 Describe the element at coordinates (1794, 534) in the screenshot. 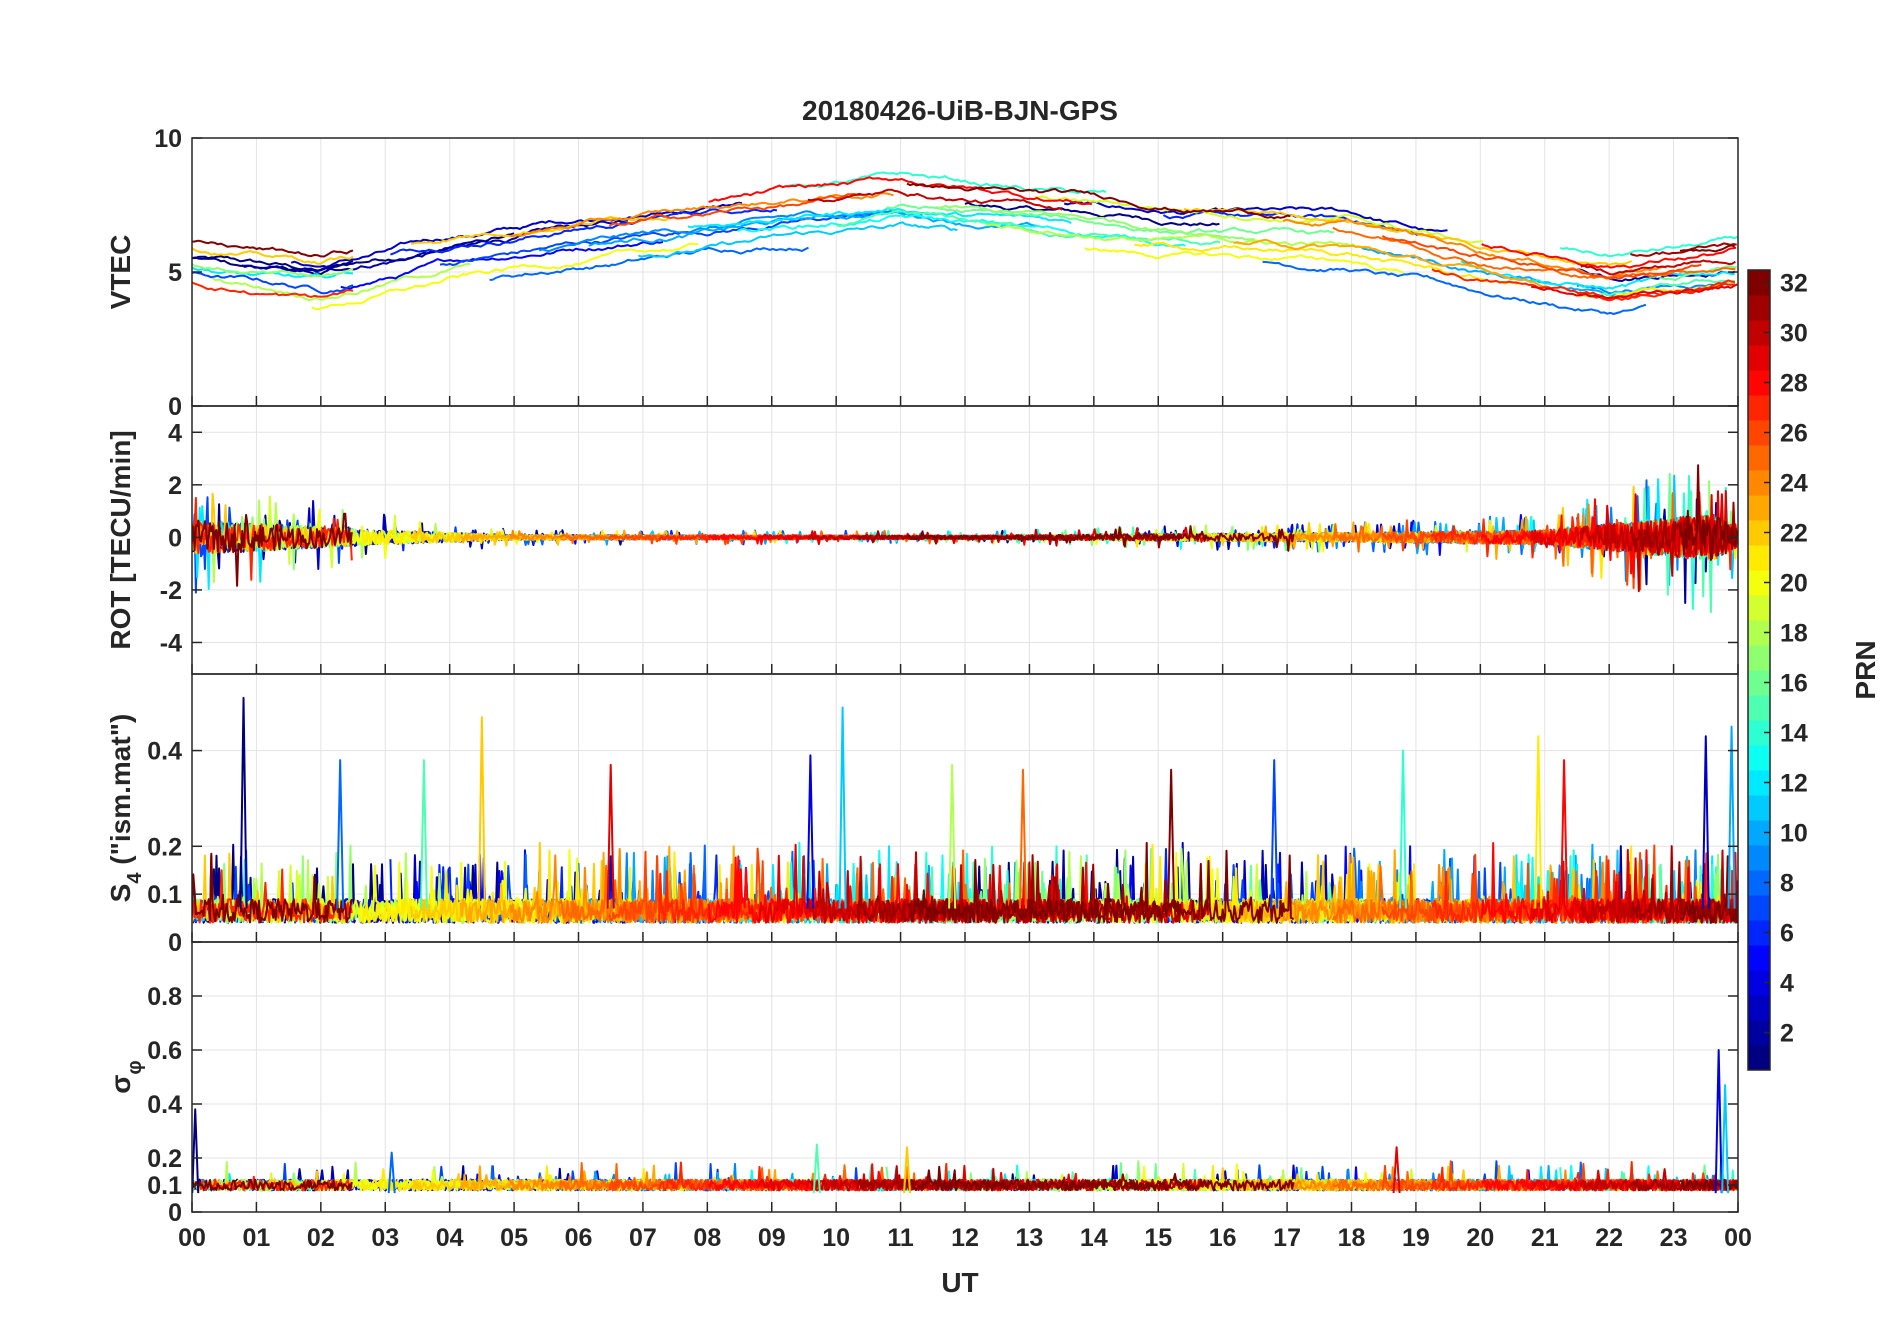

I see `colorbar-tick-label: 22` at that location.